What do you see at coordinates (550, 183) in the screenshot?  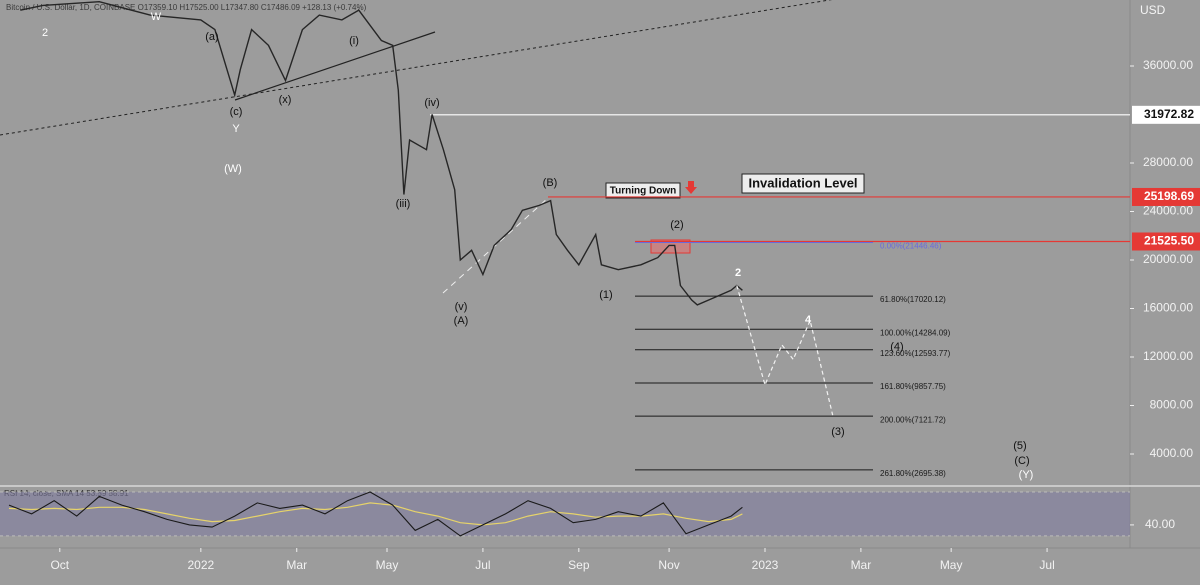 I see `wave-label: (B)` at bounding box center [550, 183].